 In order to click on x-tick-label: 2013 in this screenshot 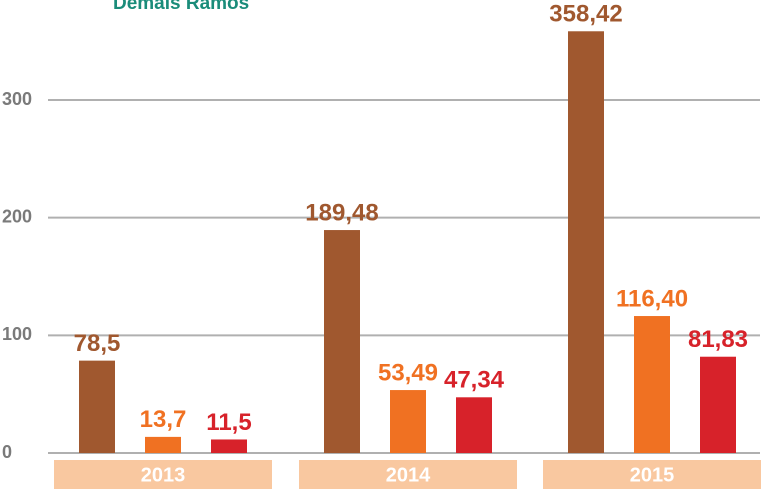, I will do `click(163, 475)`.